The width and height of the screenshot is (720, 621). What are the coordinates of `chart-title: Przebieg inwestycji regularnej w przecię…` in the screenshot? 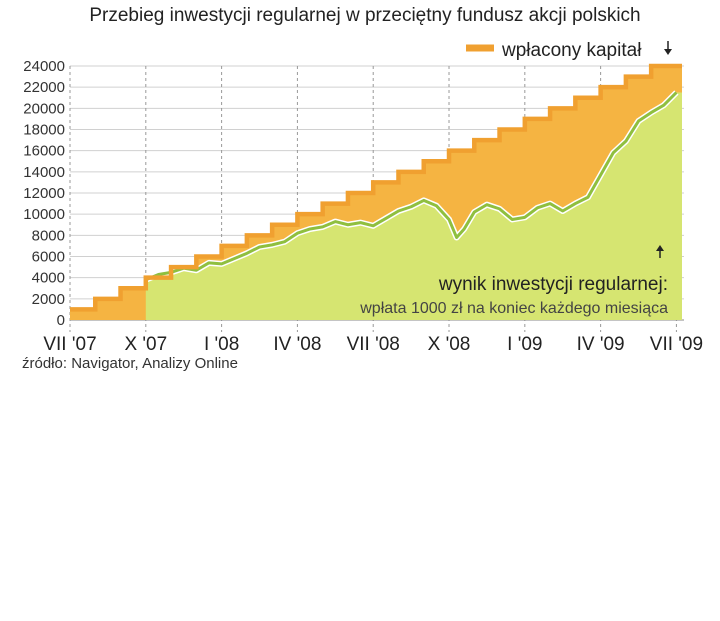 It's located at (364, 15).